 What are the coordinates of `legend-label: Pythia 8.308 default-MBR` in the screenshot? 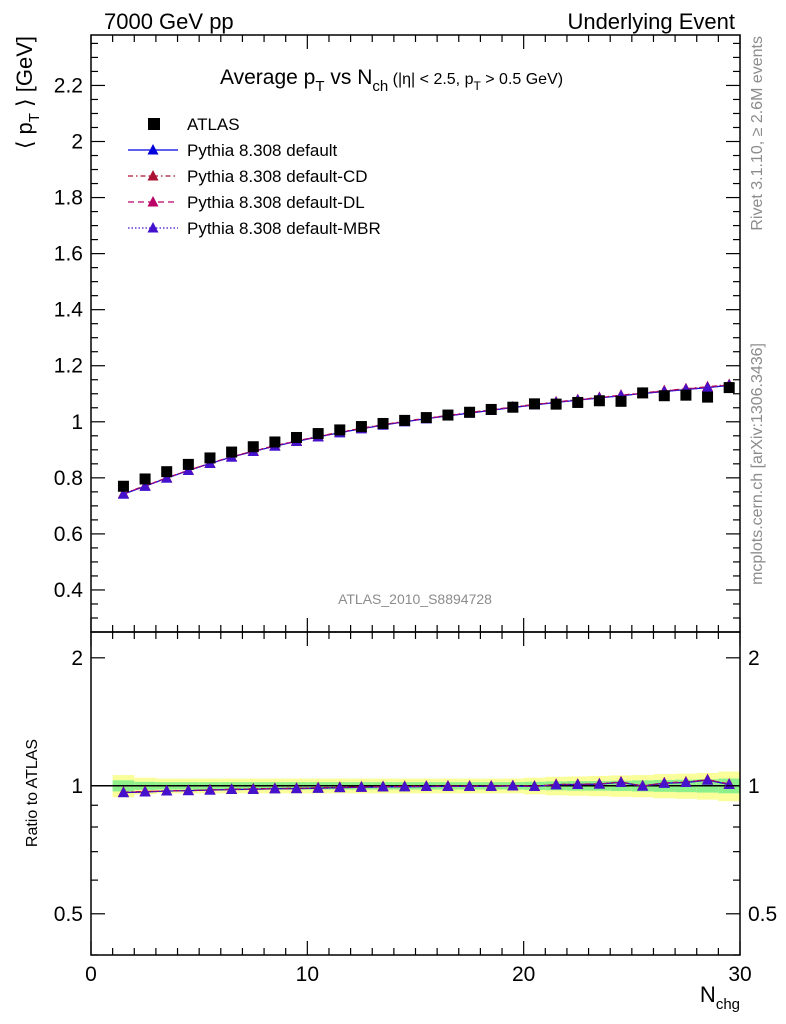 It's located at (284, 228).